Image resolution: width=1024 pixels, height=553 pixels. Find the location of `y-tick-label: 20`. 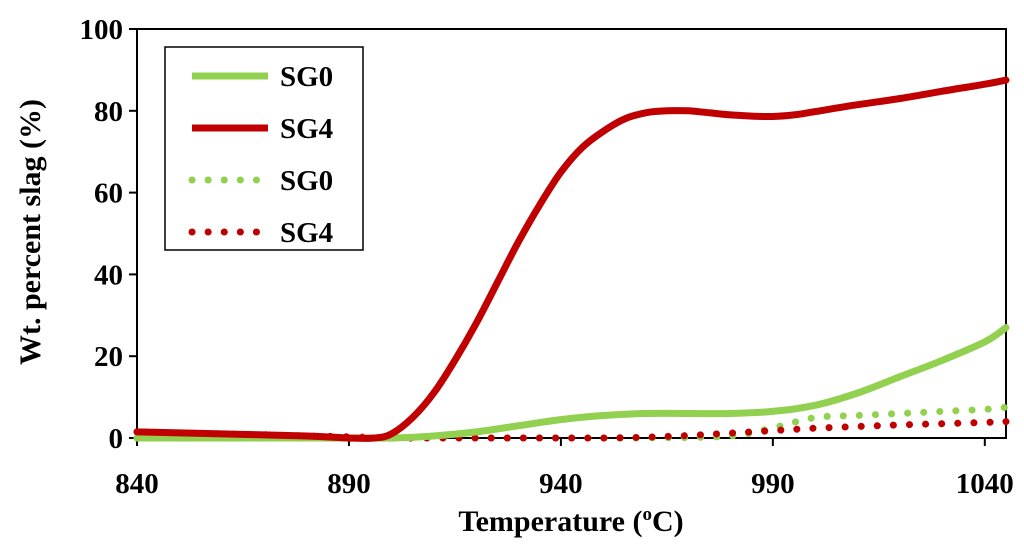

y-tick-label: 20 is located at coordinates (108, 357).